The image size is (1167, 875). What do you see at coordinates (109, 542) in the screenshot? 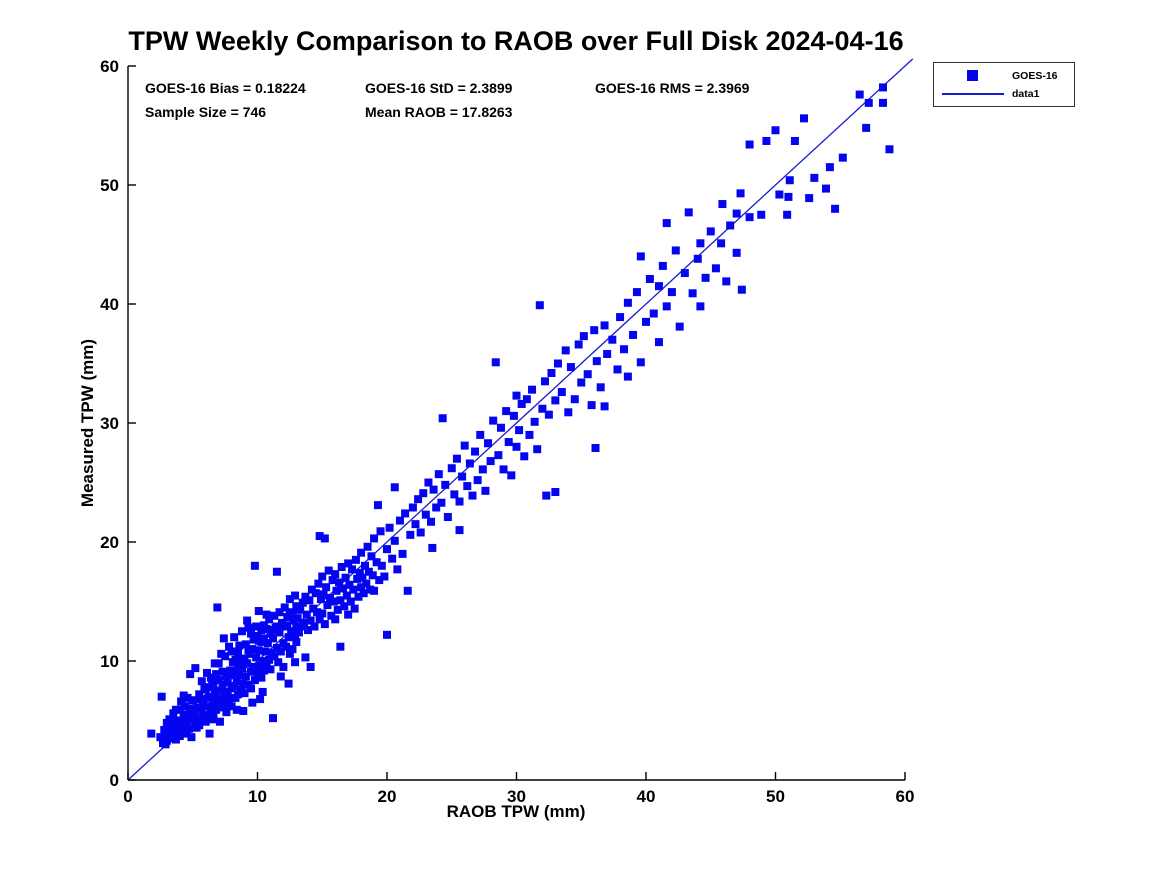
I see `y-tick-label: 20` at bounding box center [109, 542].